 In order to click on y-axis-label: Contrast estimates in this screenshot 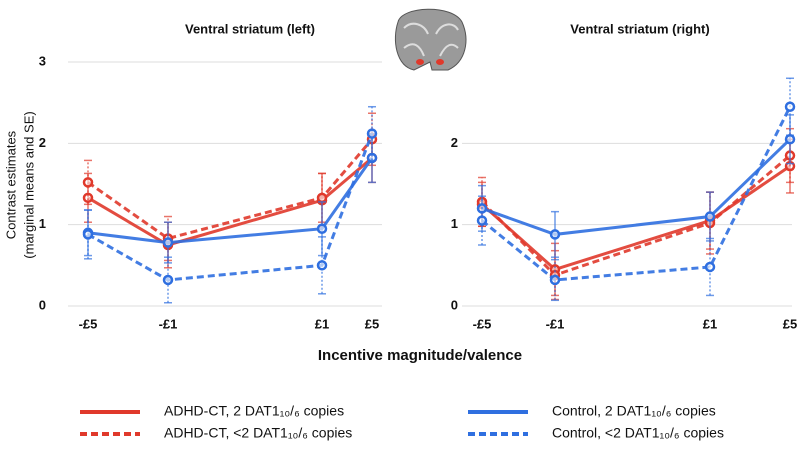, I will do `click(10, 184)`.